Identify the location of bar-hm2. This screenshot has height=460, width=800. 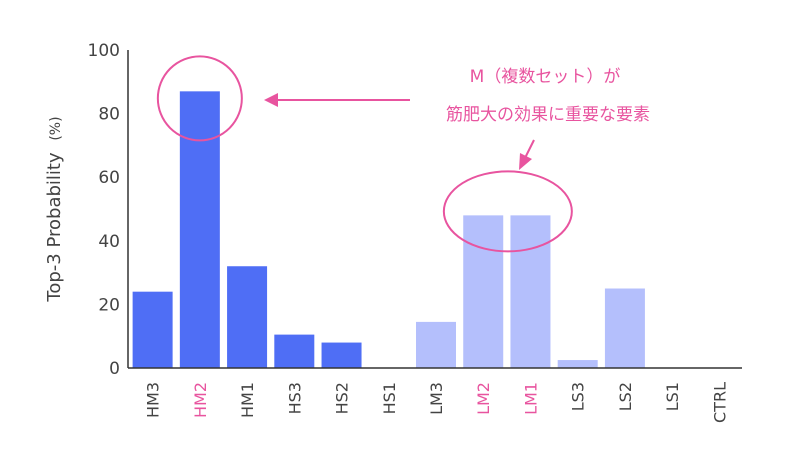
(199, 229).